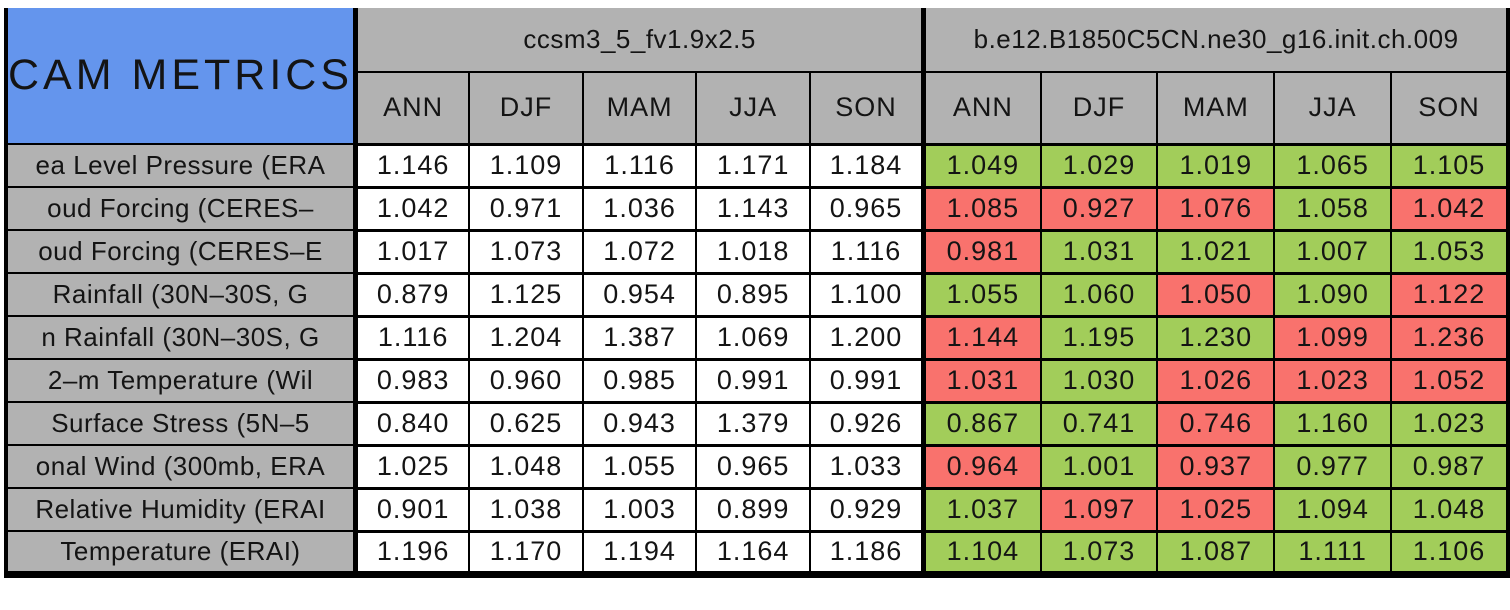  I want to click on model-2-value-cell: 1.055, so click(981, 294).